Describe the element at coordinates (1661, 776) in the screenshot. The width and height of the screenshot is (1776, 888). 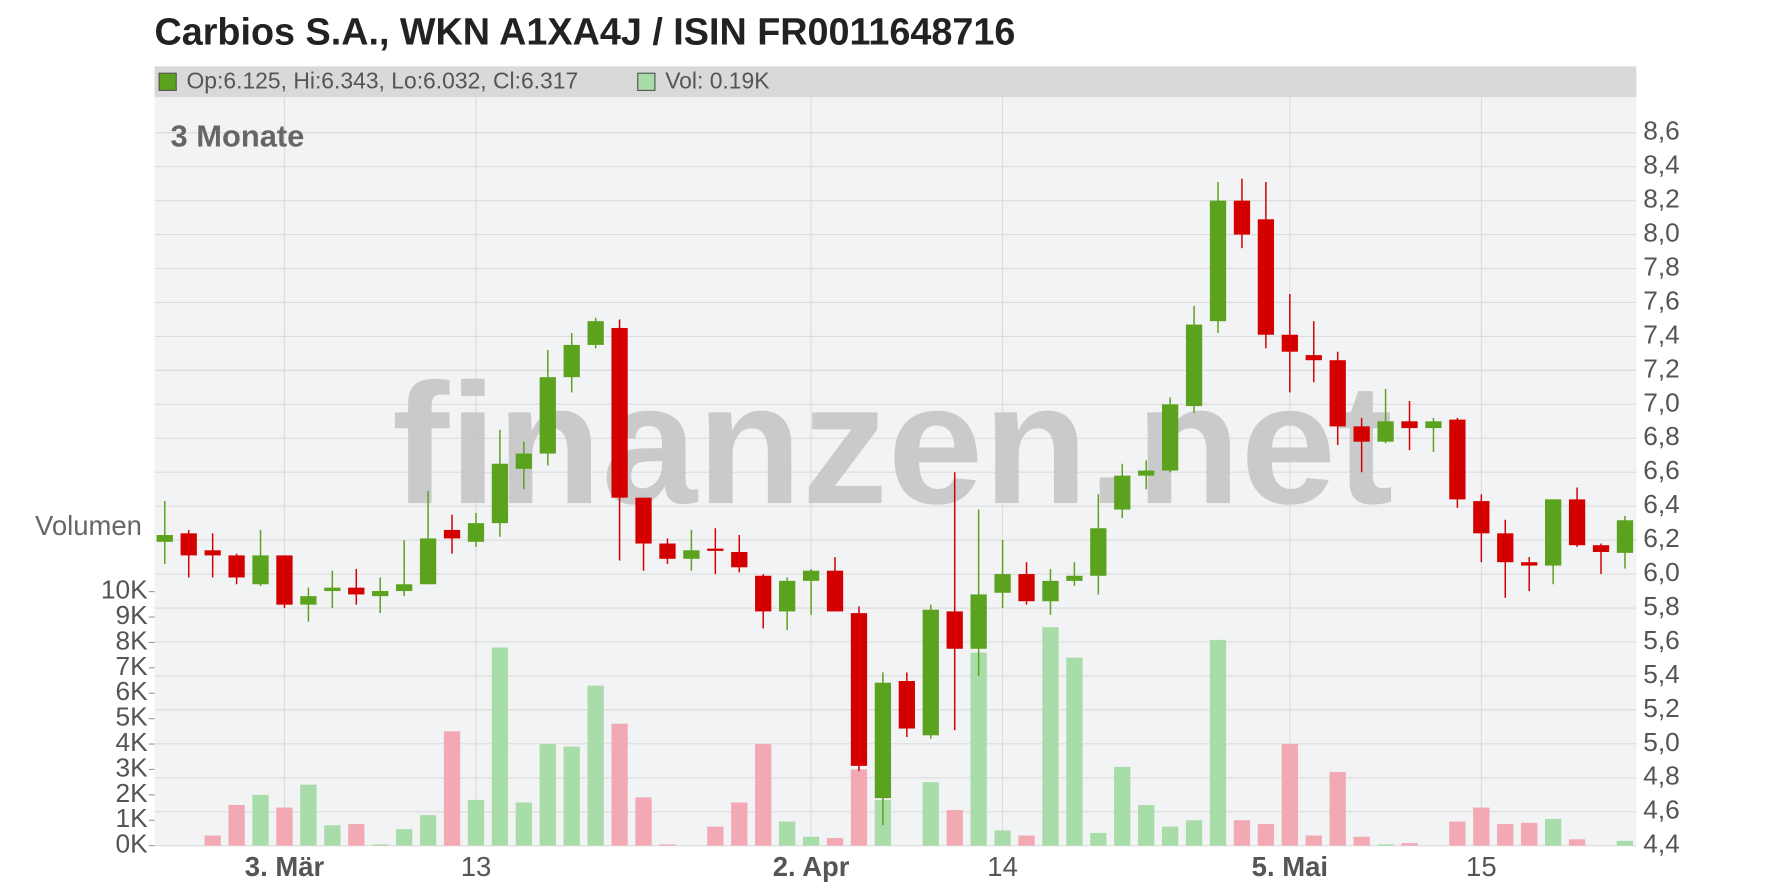
I see `y-tick-label: 4,8` at that location.